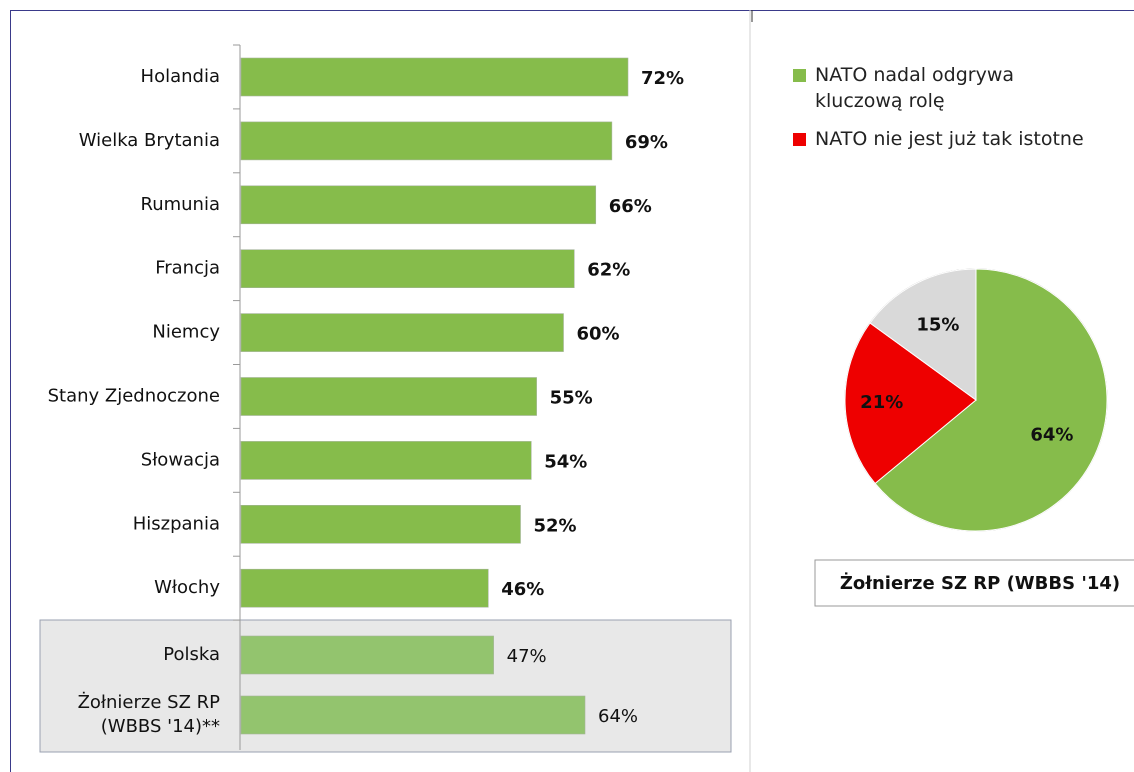  I want to click on slice-label: 21%, so click(881, 402).